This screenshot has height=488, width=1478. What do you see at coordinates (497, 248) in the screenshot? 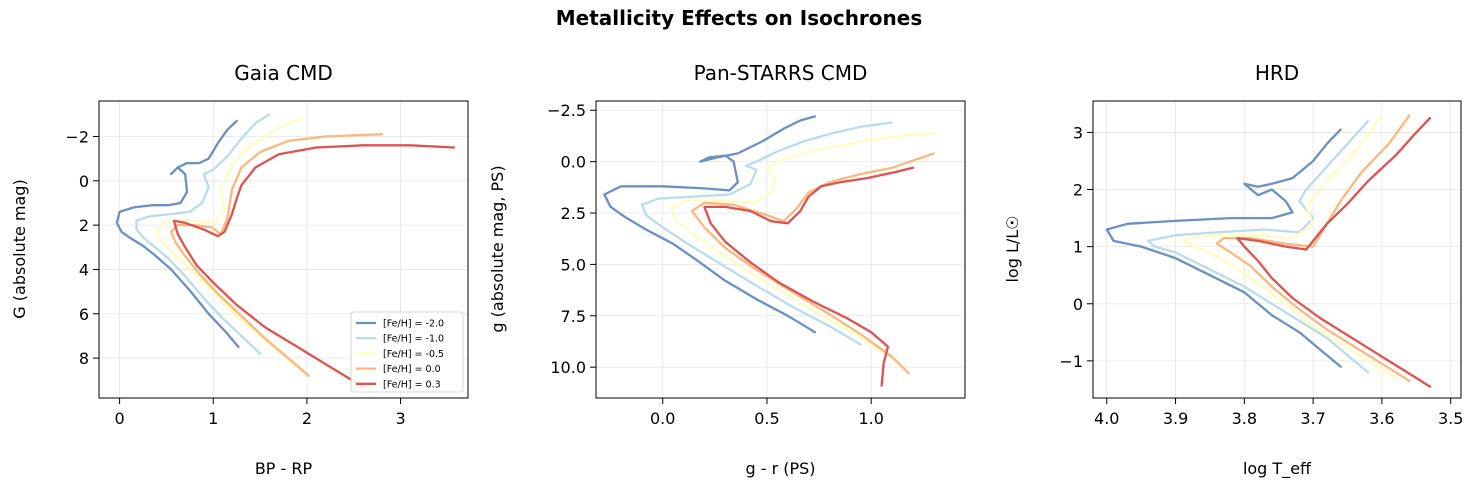
I see `y-axis-label-panstarrs-cmd: g (absolute mag, PS)` at bounding box center [497, 248].